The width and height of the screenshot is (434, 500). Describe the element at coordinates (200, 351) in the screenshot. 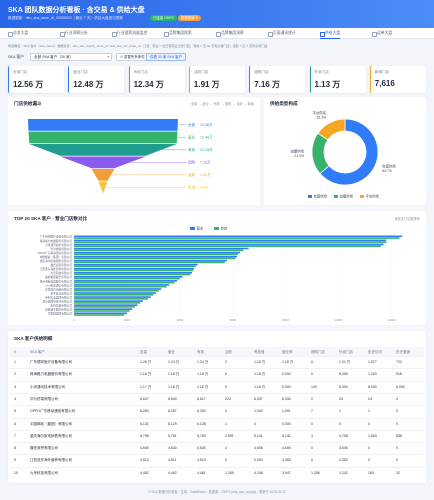

I see `column-header: 有效` at that location.